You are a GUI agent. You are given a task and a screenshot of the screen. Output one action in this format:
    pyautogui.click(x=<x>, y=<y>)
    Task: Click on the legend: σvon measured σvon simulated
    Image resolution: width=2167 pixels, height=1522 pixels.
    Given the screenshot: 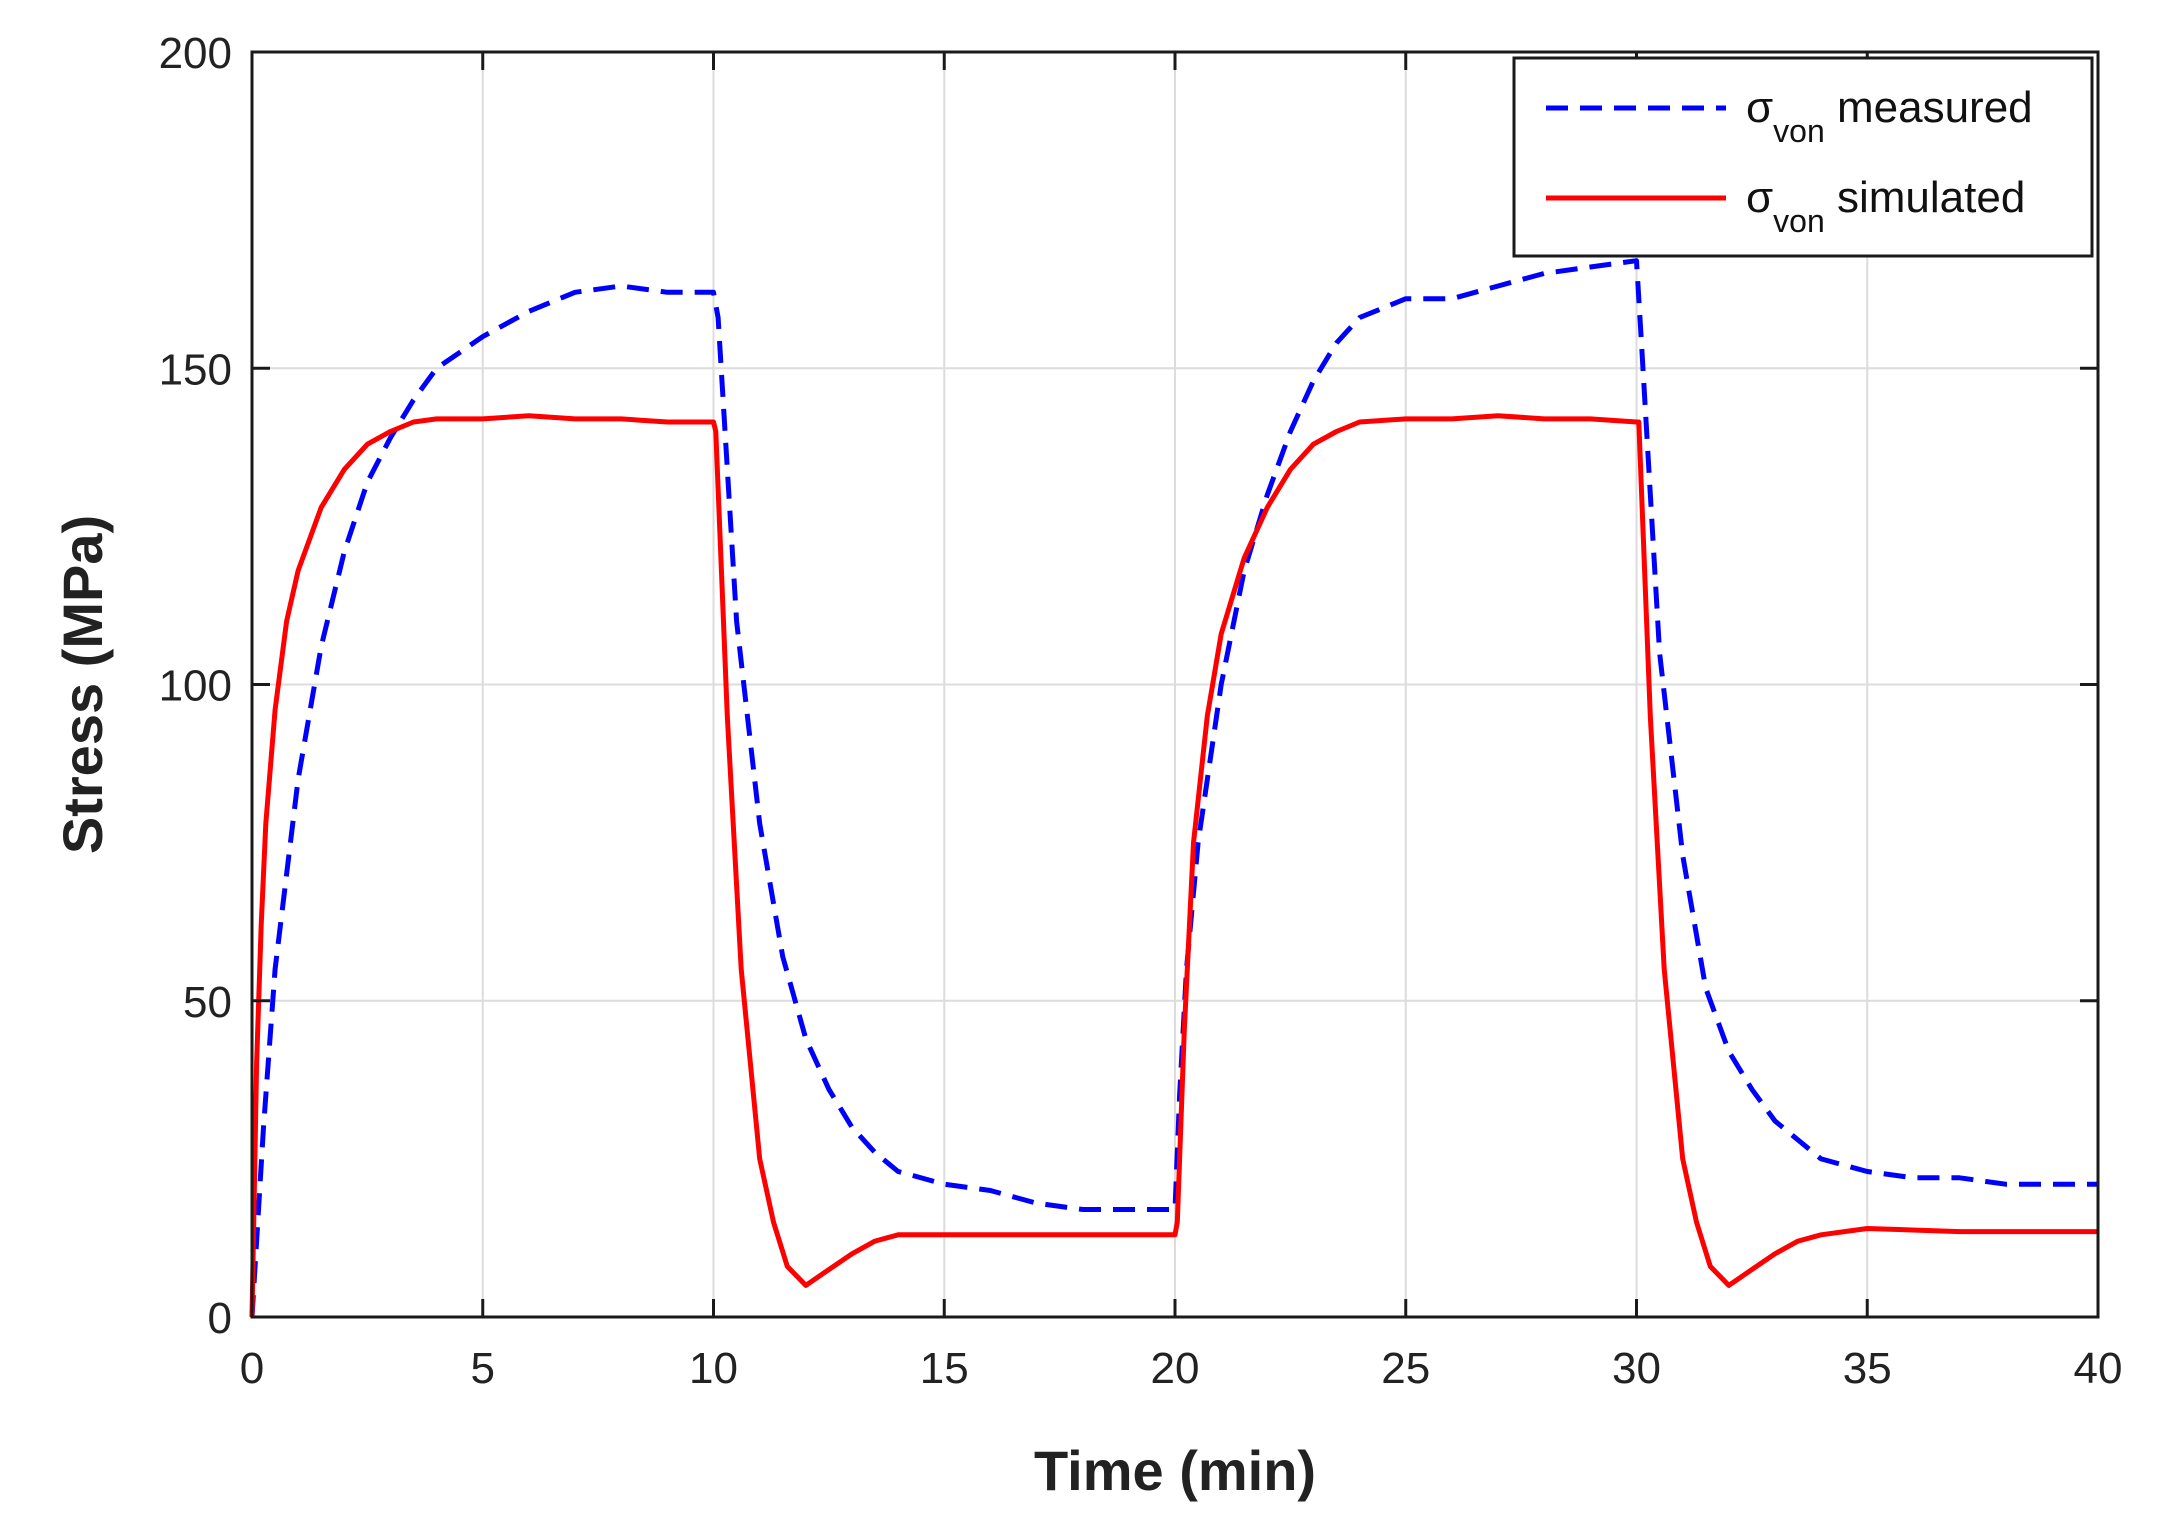 What is the action you would take?
    pyautogui.click(x=1803, y=157)
    